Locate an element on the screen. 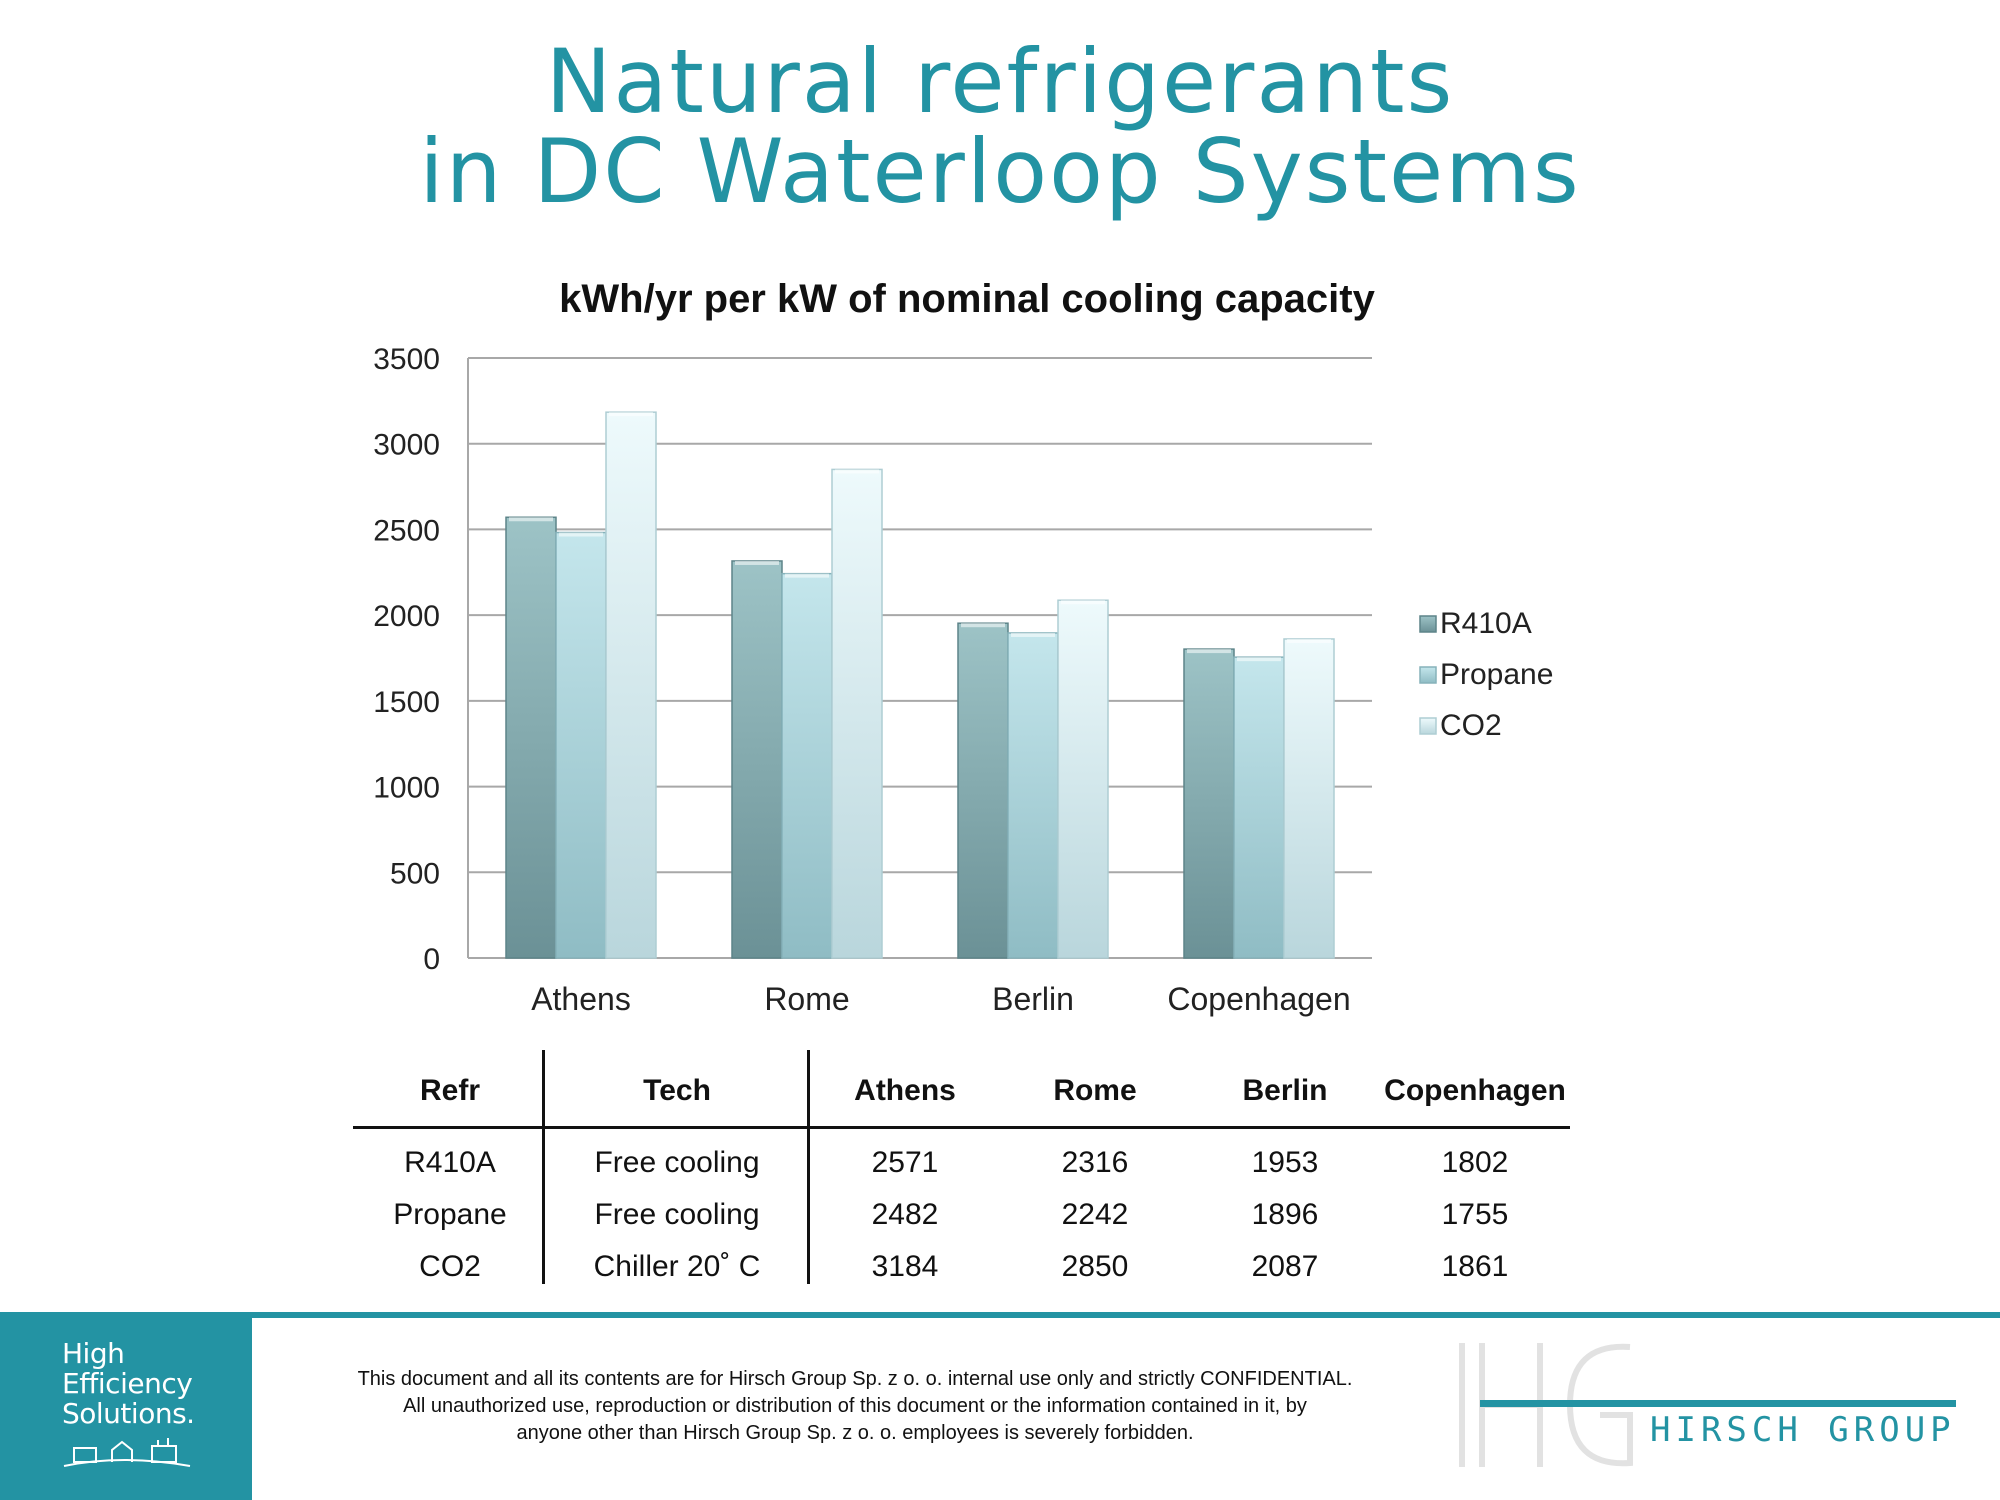  y-tick-label: 3500 is located at coordinates (406, 359).